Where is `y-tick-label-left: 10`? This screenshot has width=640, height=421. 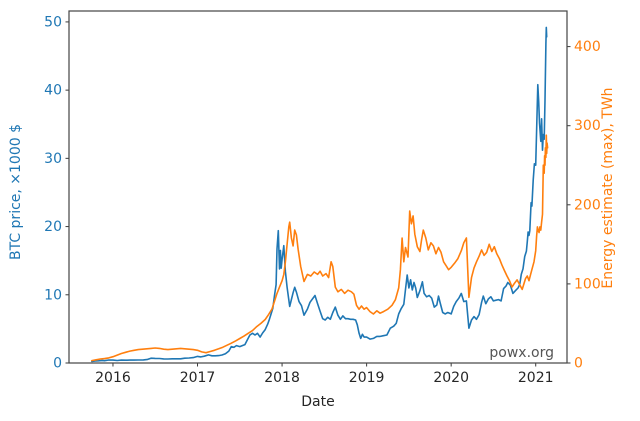 y-tick-label-left: 10 is located at coordinates (53, 295).